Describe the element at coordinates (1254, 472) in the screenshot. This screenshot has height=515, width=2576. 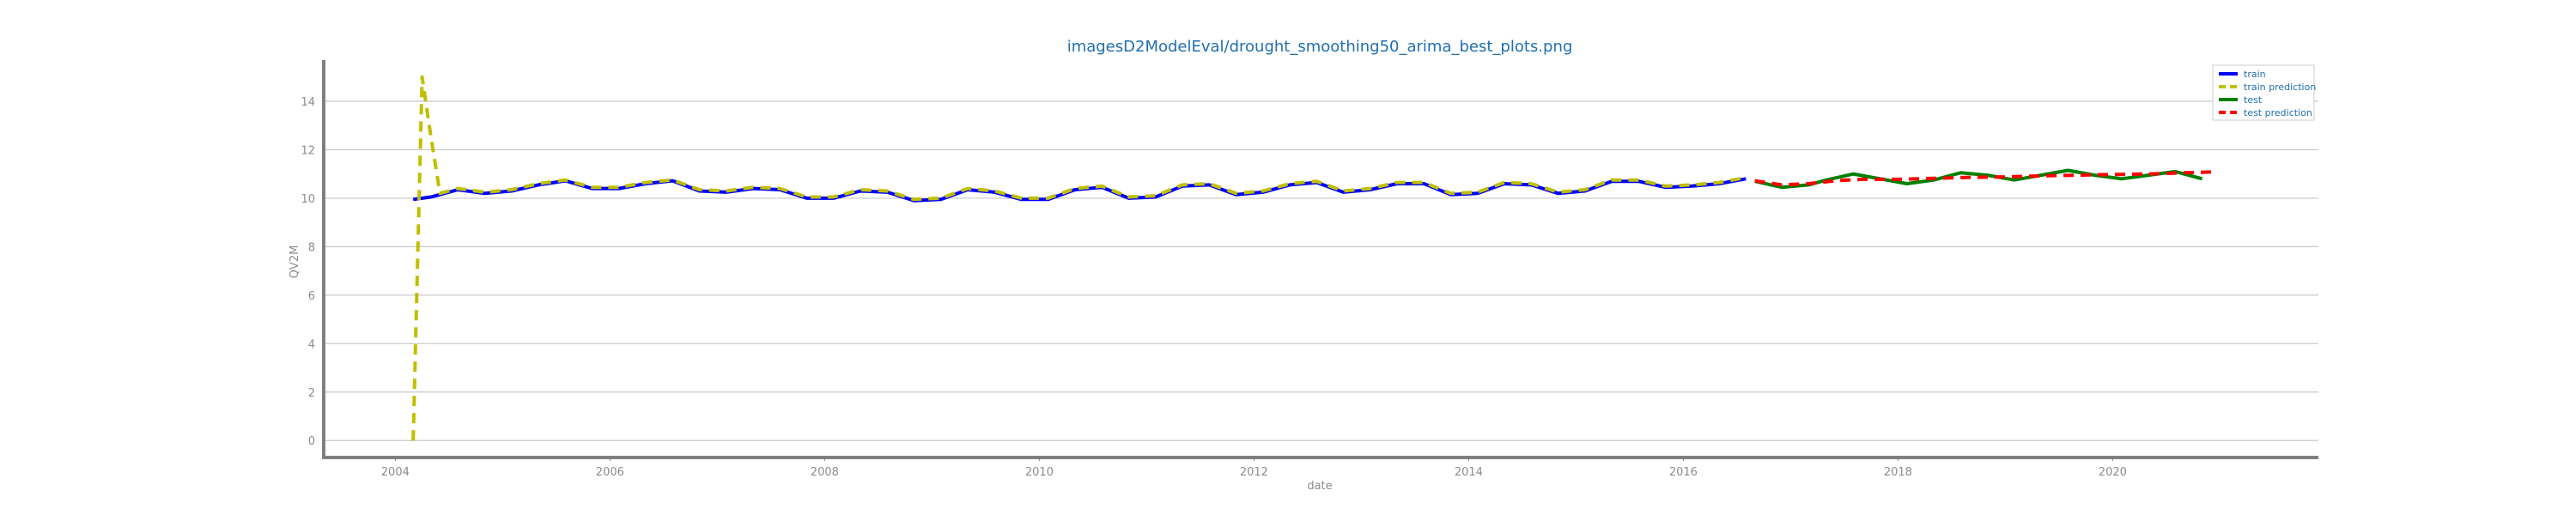
I see `x-tick-label: 2012` at that location.